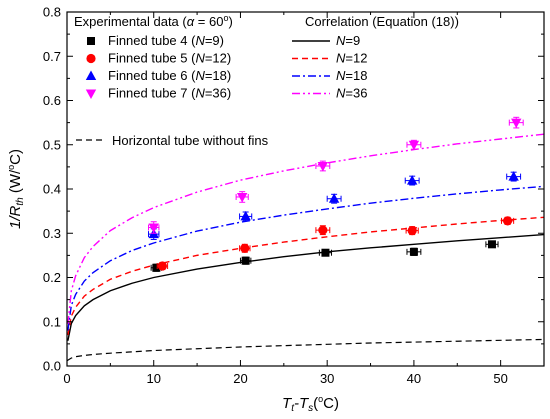  I want to click on data-point-s1-p4, so click(414, 251).